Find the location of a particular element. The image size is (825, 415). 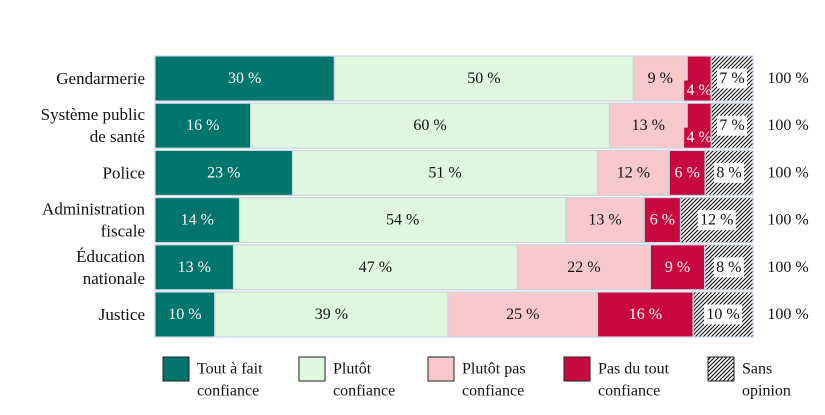

value-label: 39 % is located at coordinates (331, 314).